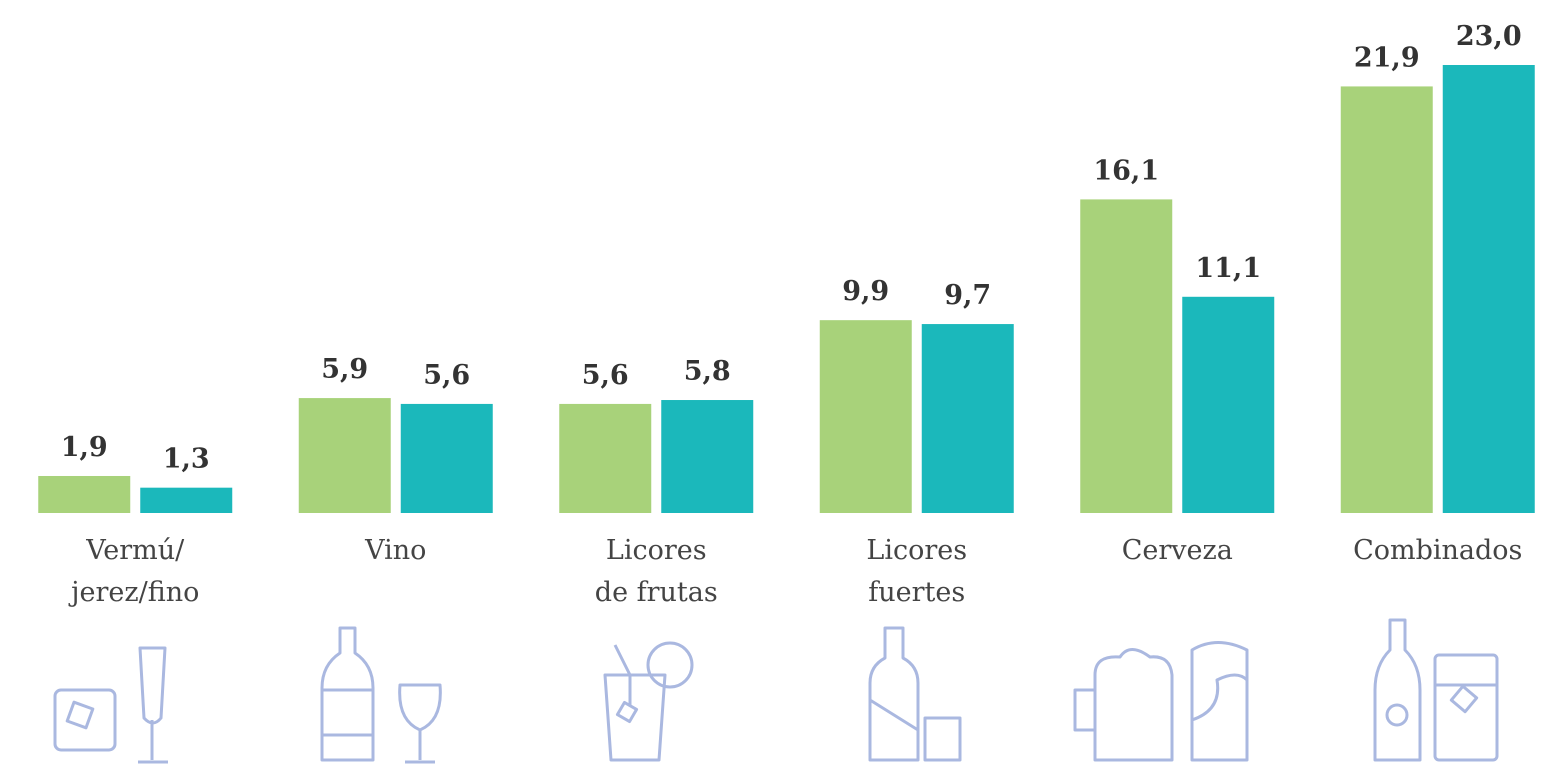  What do you see at coordinates (1126, 170) in the screenshot?
I see `value-label: 16,1` at bounding box center [1126, 170].